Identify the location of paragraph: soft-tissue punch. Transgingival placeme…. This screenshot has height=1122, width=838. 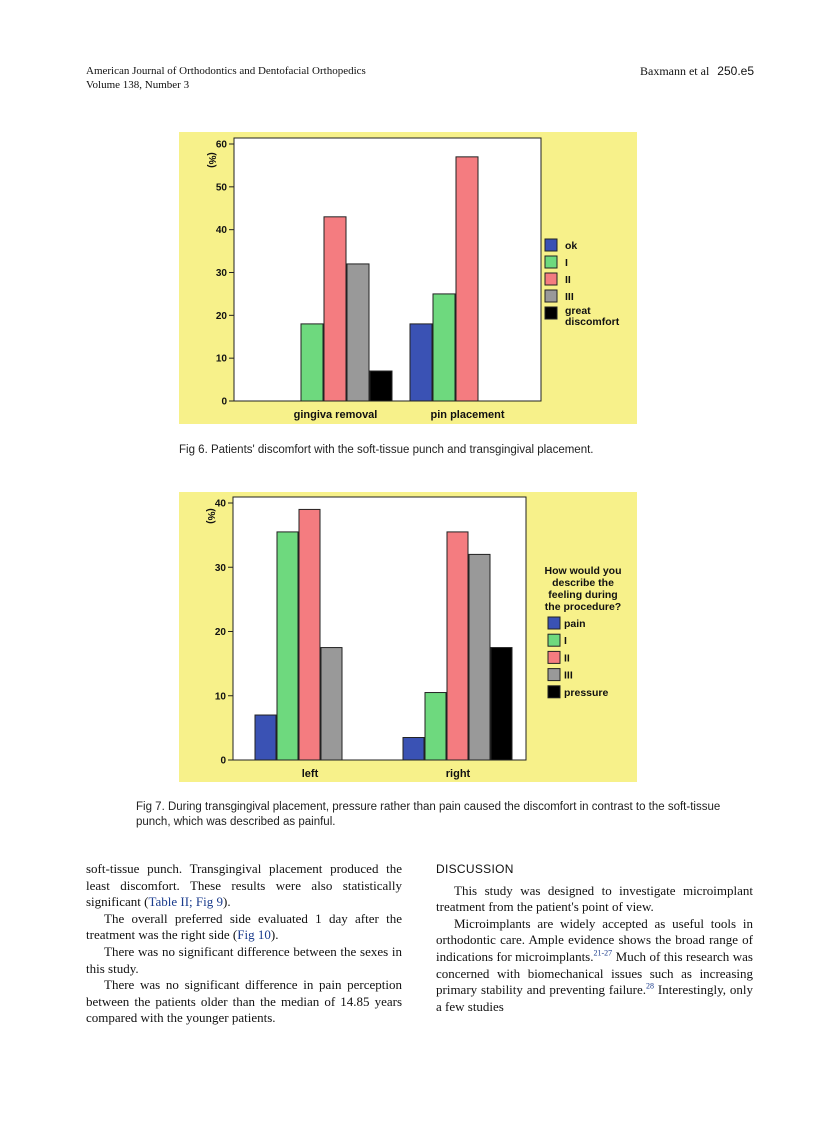
(244, 886).